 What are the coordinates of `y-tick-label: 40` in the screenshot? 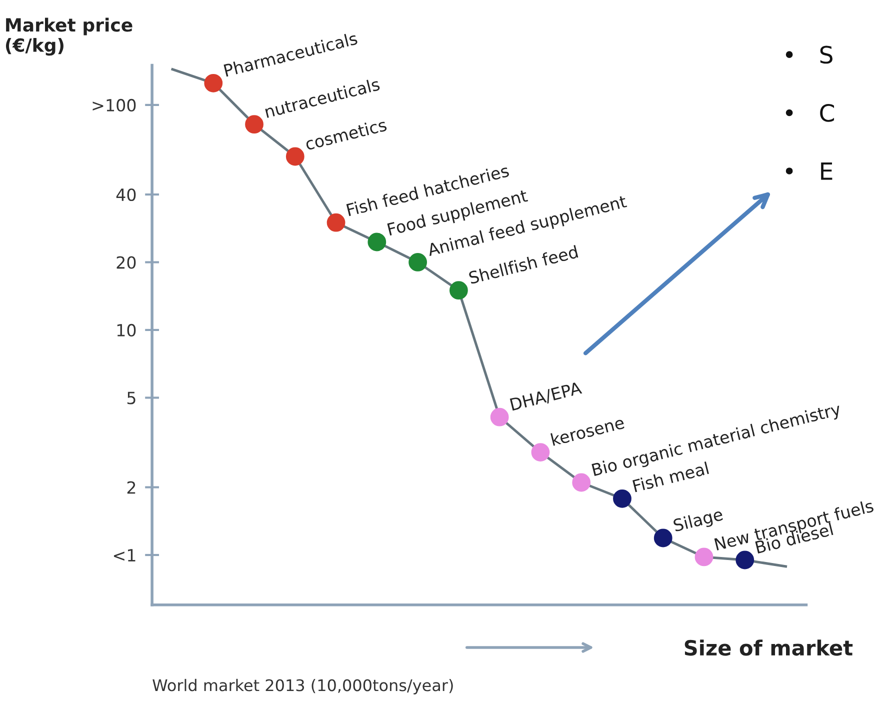 It's located at (126, 195).